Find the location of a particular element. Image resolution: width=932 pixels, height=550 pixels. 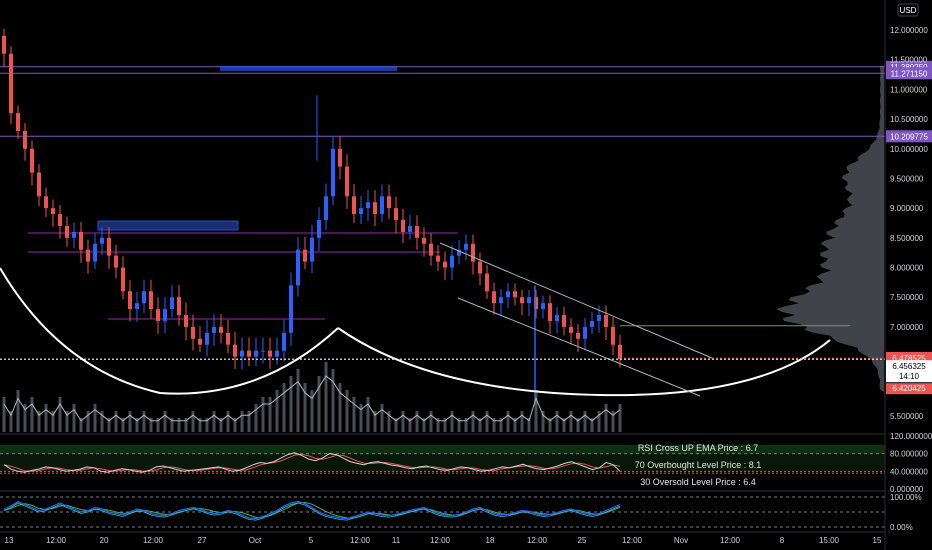

rsi-pane is located at coordinates (442, 453).